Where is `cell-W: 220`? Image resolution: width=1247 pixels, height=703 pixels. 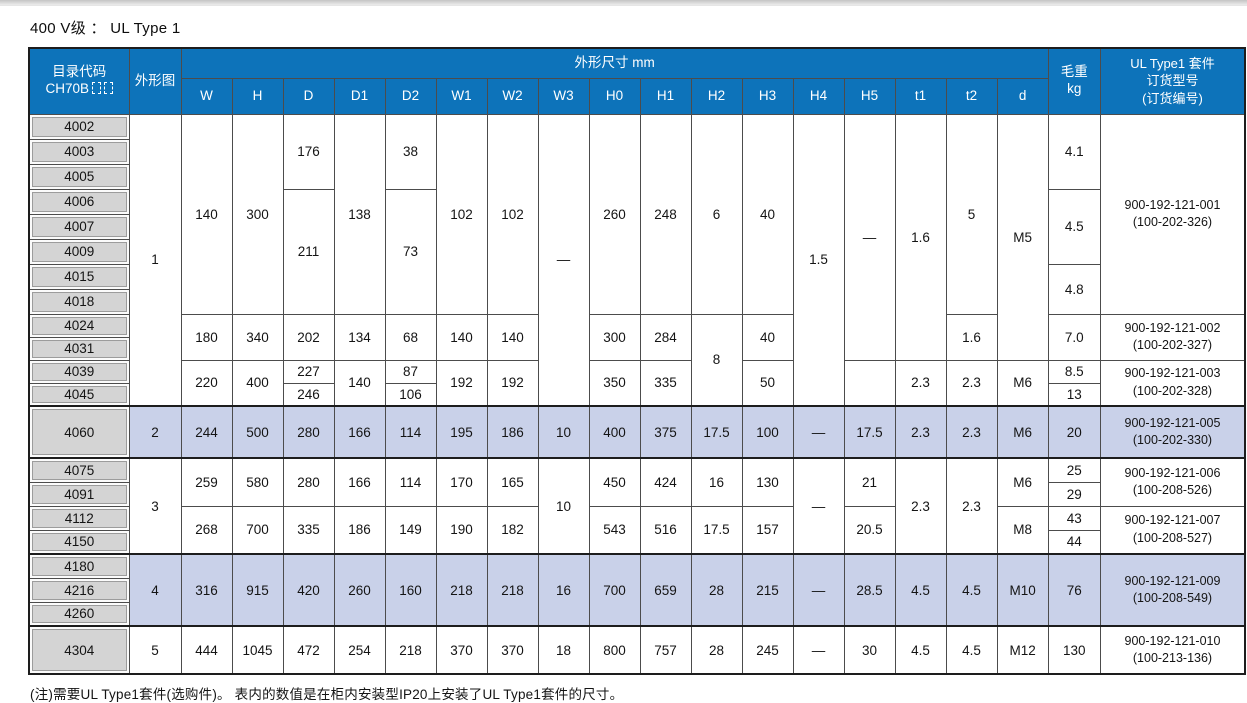
cell-W: 220 is located at coordinates (206, 383).